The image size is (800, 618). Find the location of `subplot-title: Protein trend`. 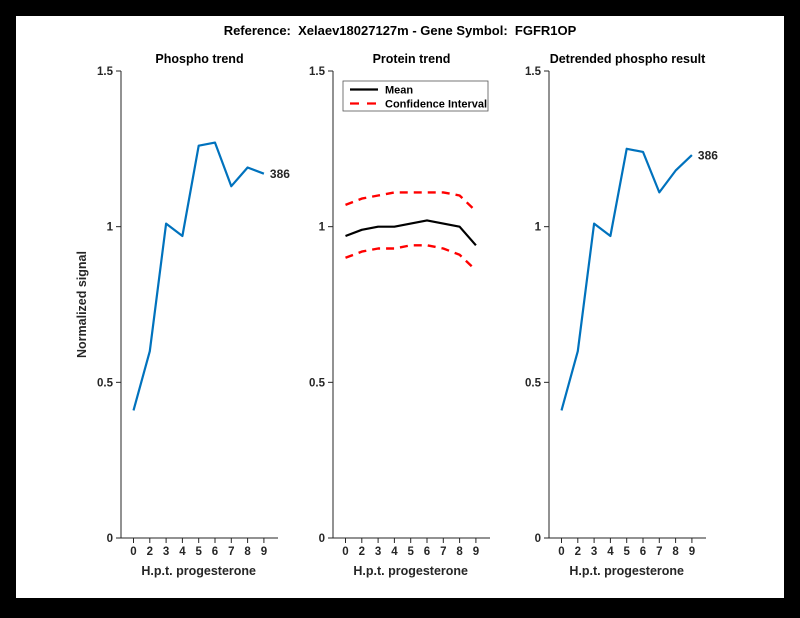

subplot-title: Protein trend is located at coordinates (412, 59).